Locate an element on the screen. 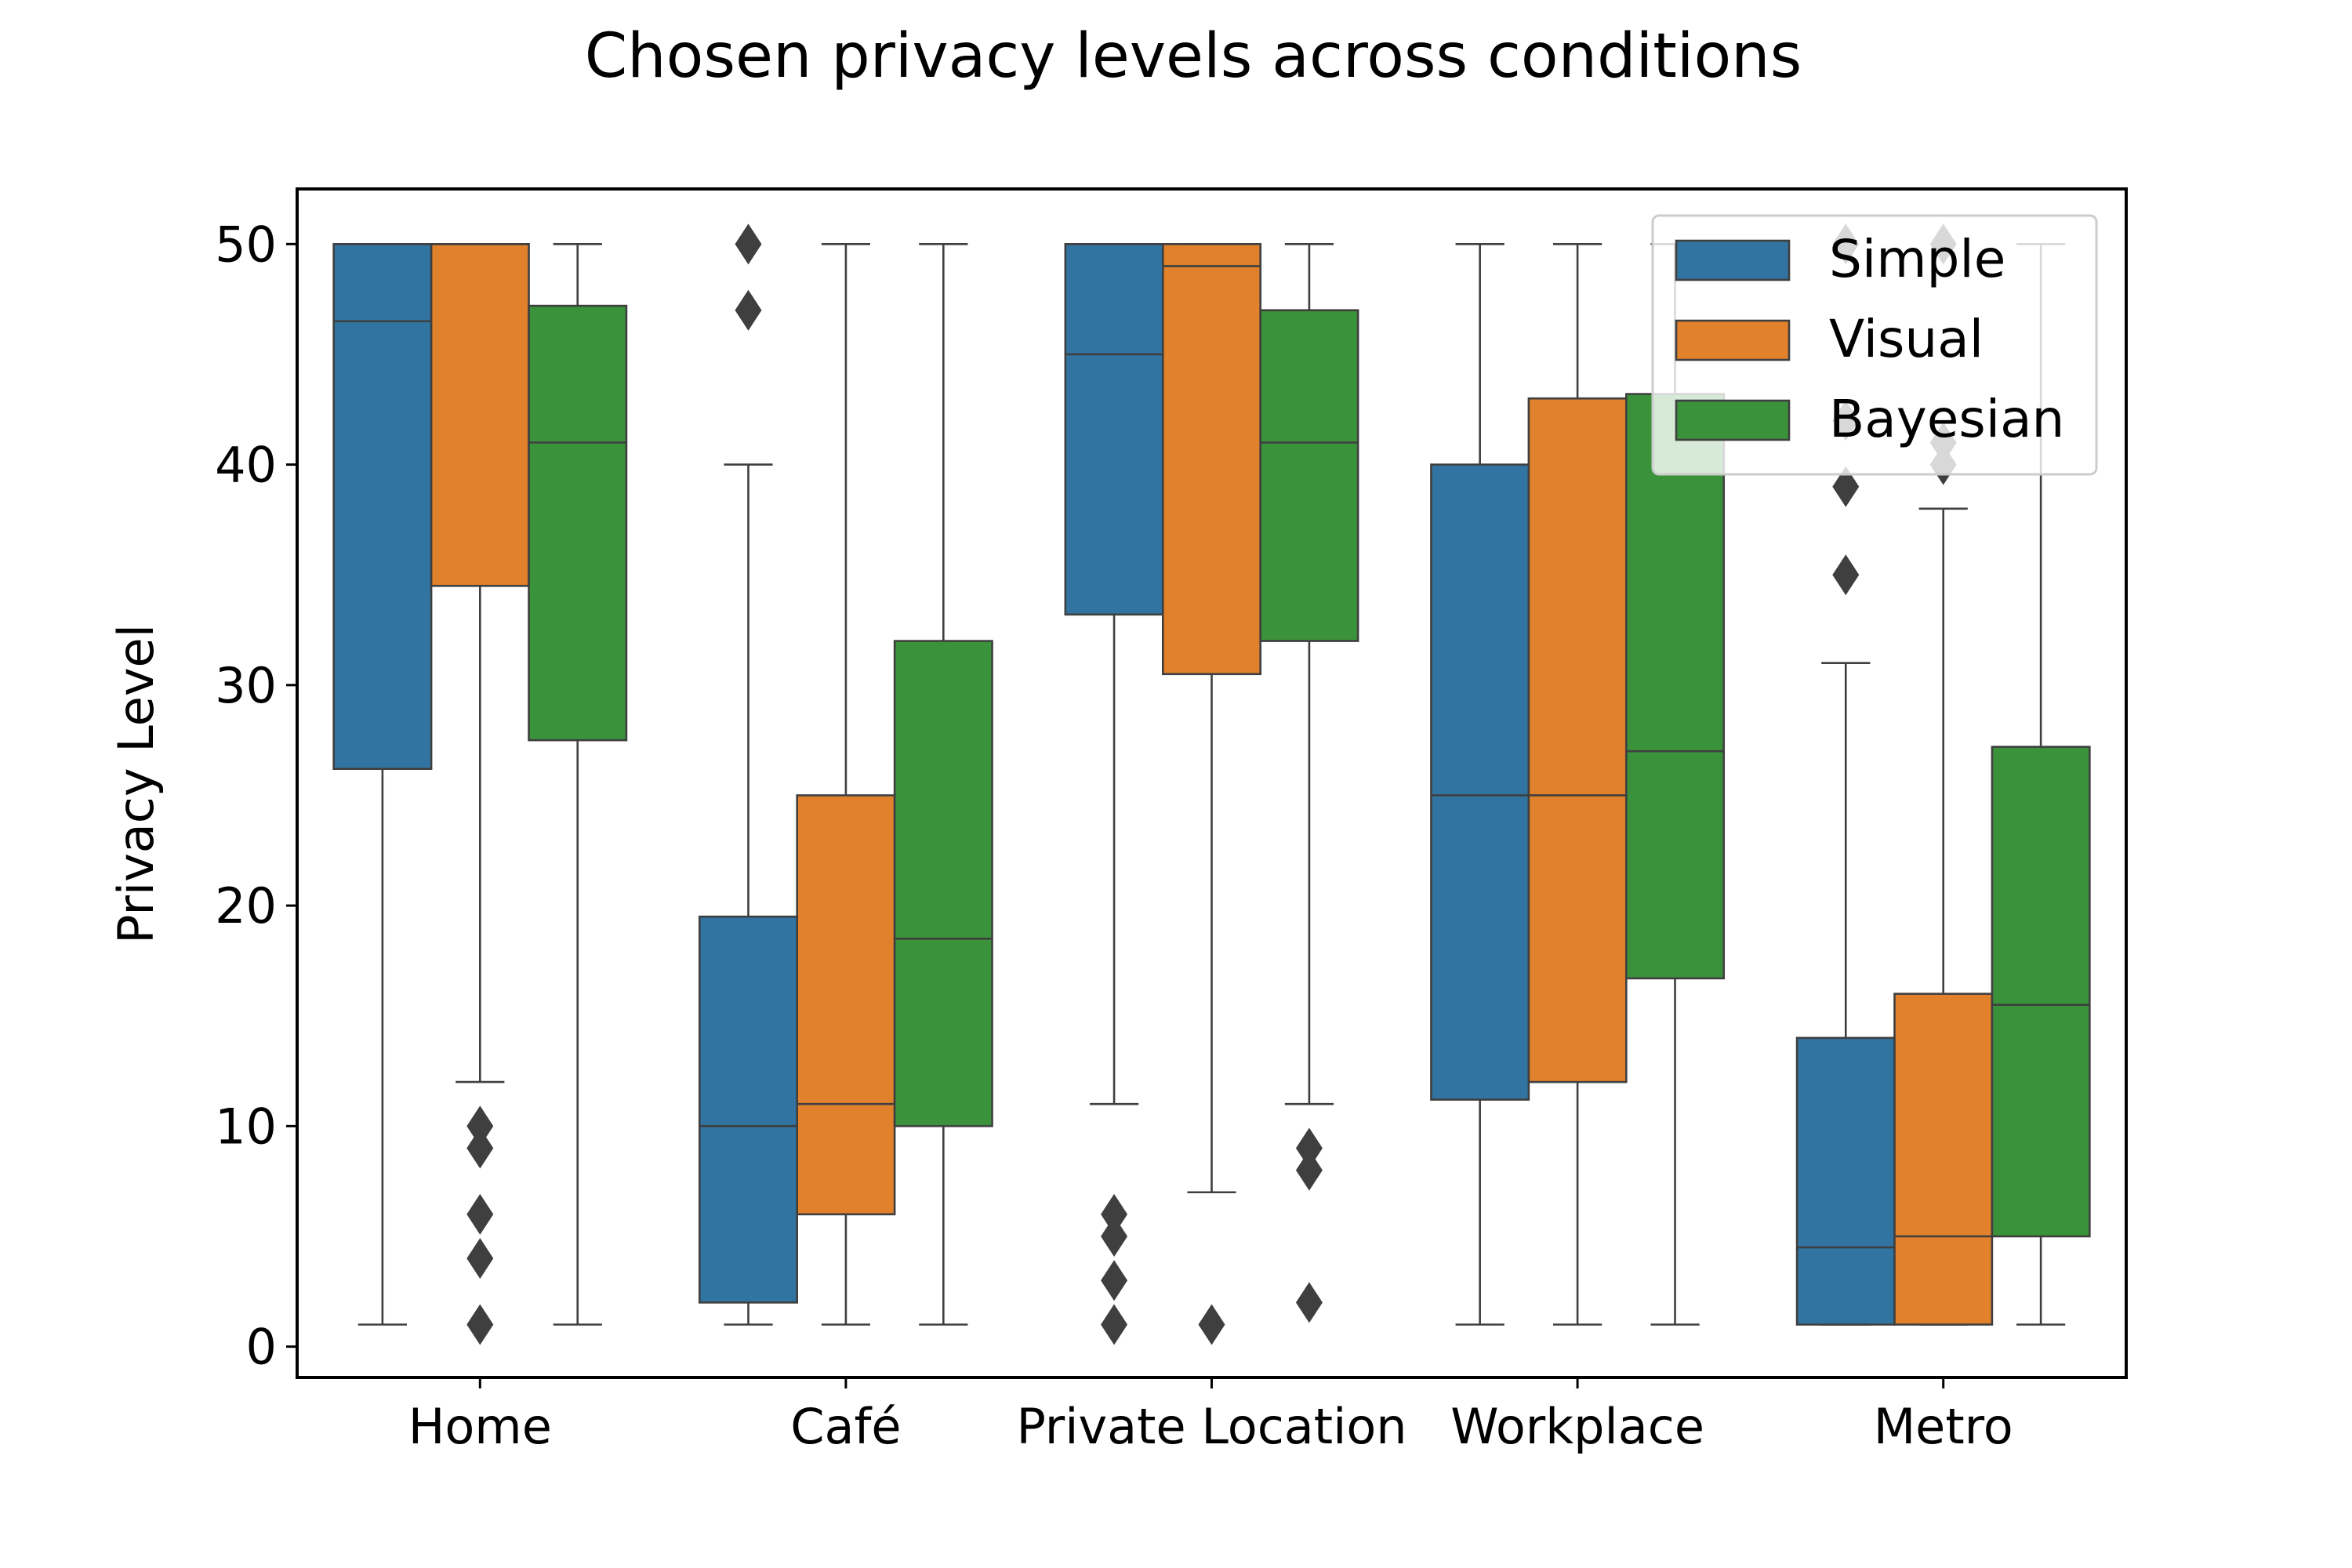  x-tick-label-1: Café is located at coordinates (846, 1426).